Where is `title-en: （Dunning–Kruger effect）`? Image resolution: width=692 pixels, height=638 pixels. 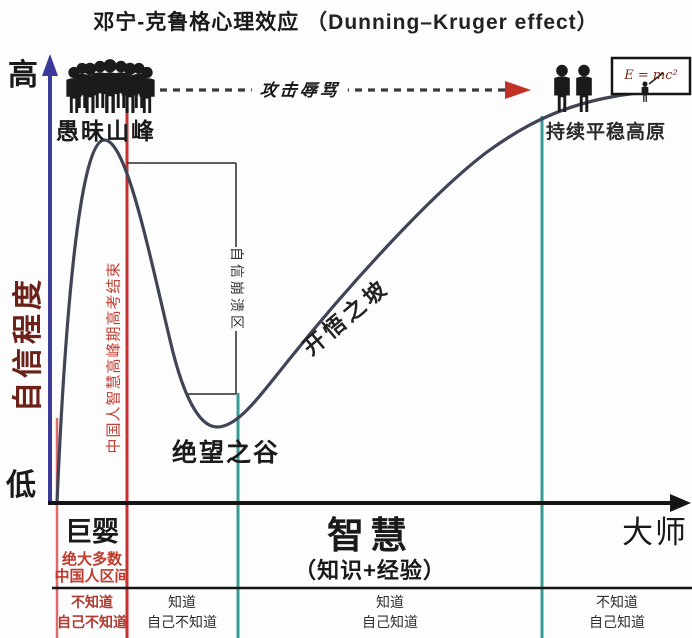
title-en: （Dunning–Kruger effect） is located at coordinates (452, 22).